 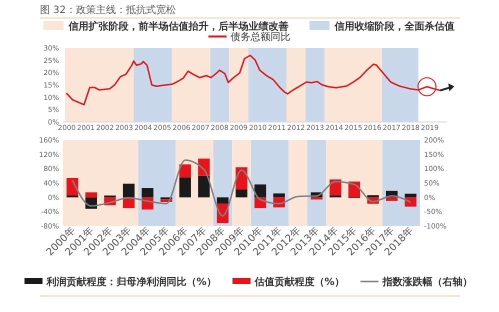 What do you see at coordinates (299, 282) in the screenshot?
I see `legend-label: 估值贡献程度（%）` at bounding box center [299, 282].